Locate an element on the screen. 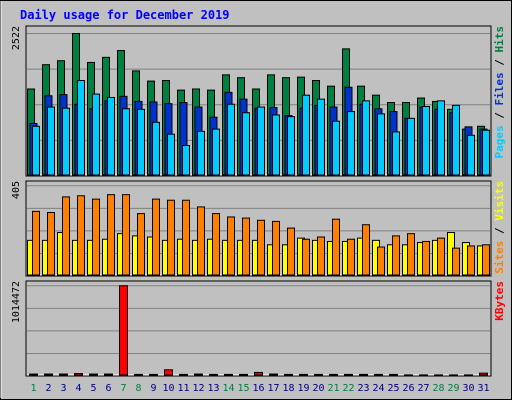  legend-entry: Files is located at coordinates (499, 88).